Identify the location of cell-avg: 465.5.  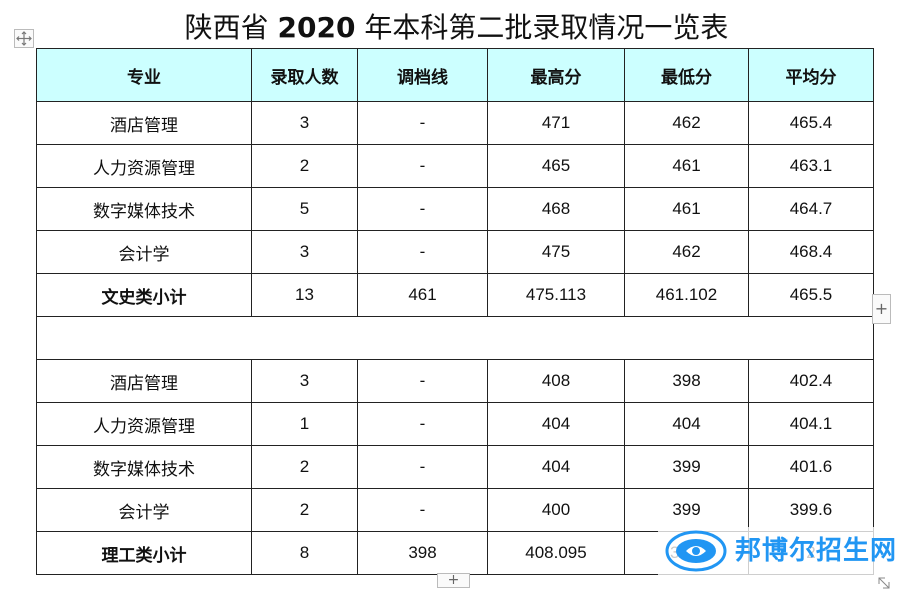
(811, 295).